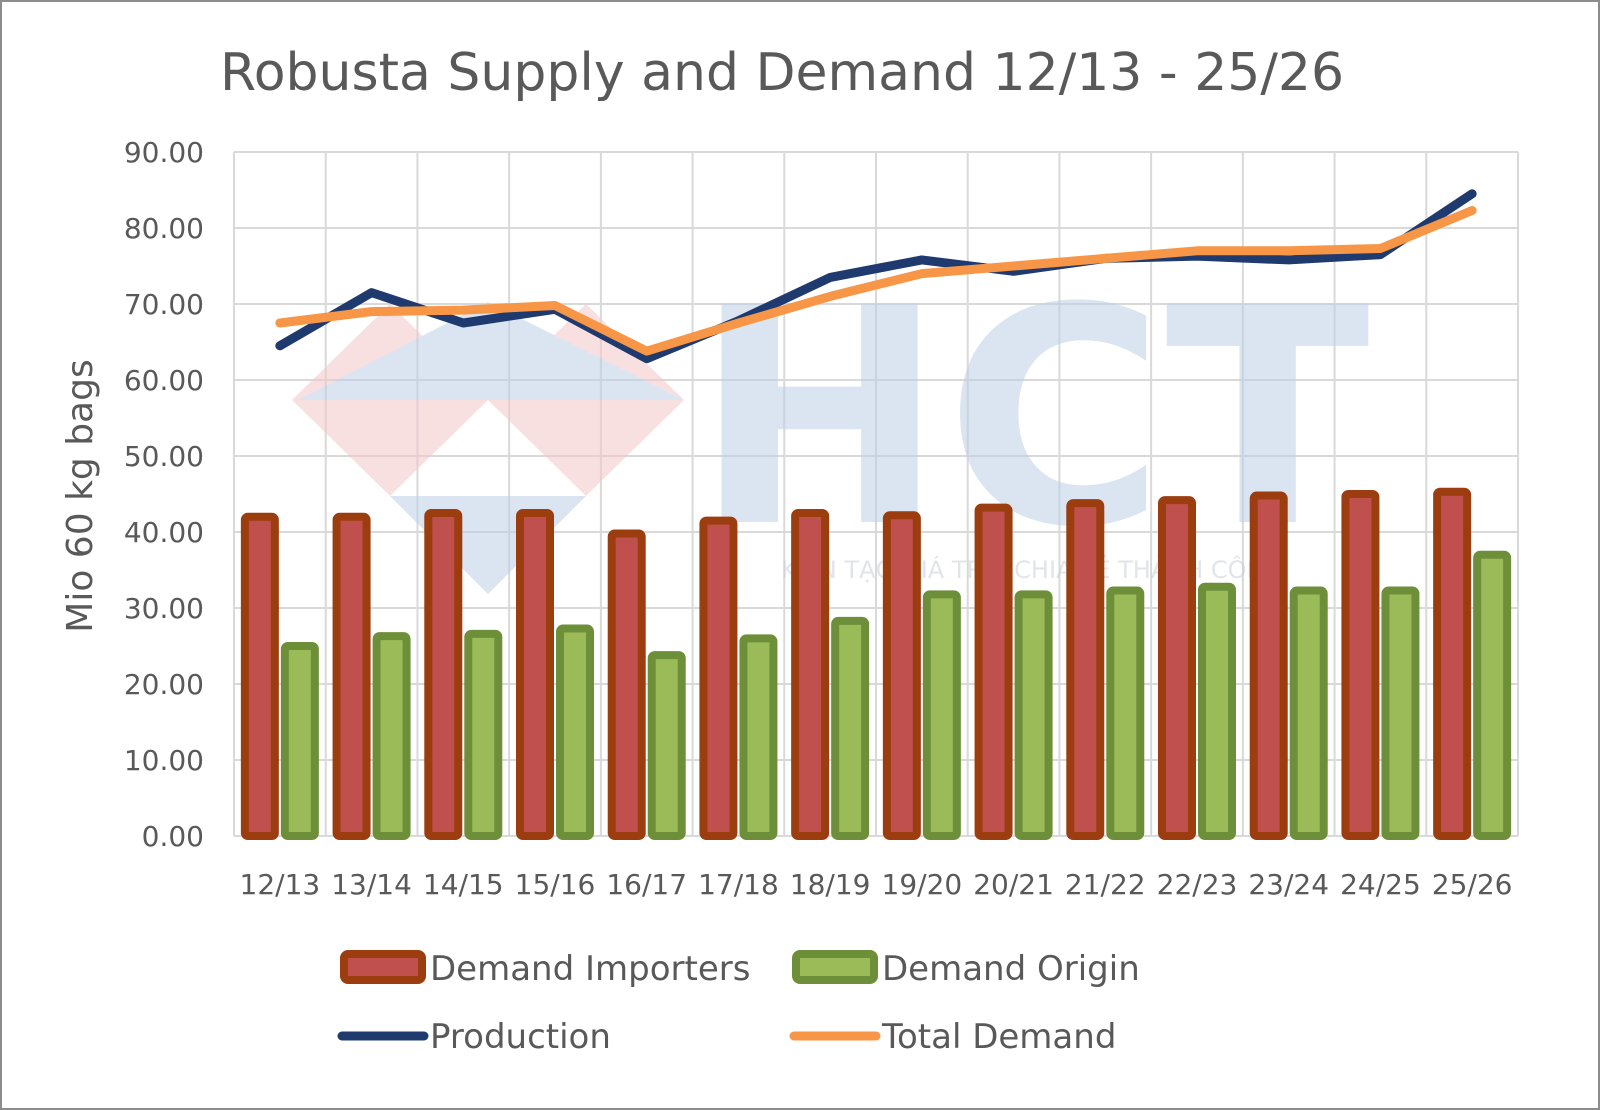  What do you see at coordinates (164, 304) in the screenshot?
I see `y-tick-label: 70.00` at bounding box center [164, 304].